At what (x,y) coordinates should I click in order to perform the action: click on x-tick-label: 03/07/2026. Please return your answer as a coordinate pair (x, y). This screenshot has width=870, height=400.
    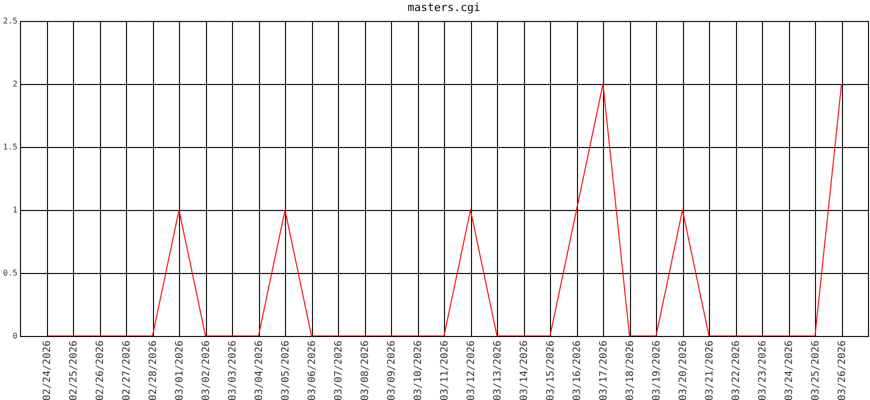
    Looking at the image, I should click on (339, 370).